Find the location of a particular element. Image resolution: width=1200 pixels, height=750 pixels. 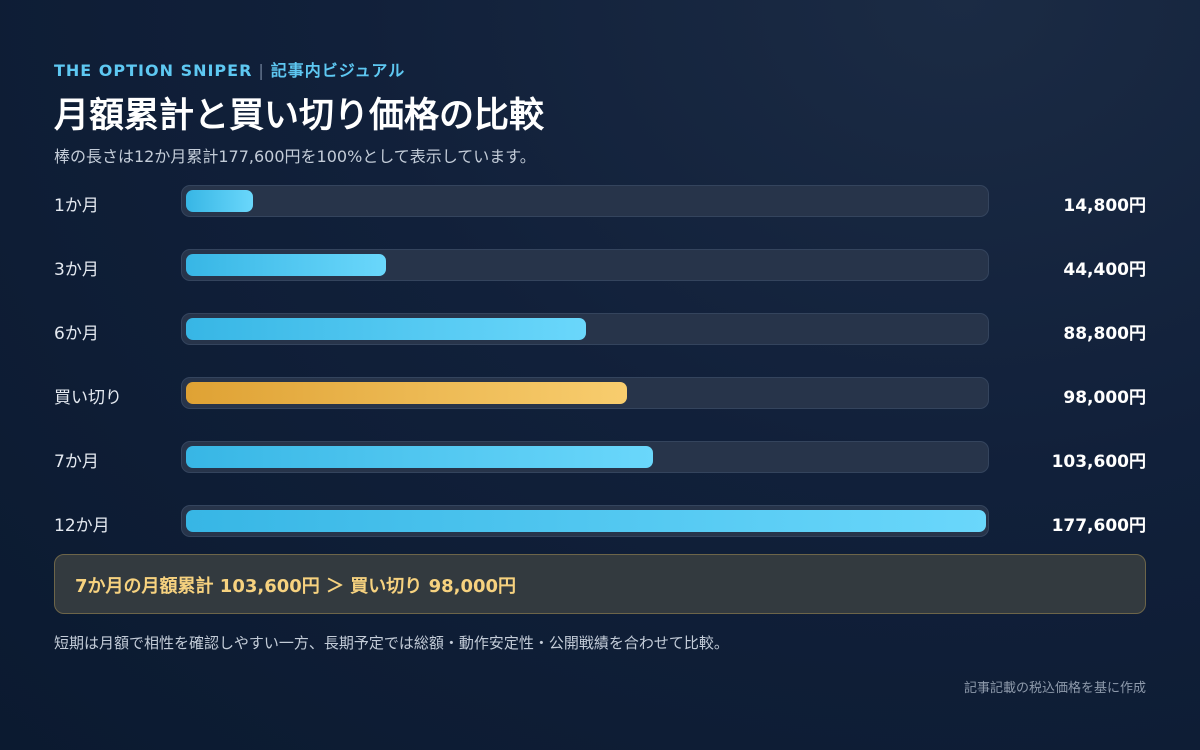

value-label: 14,800円 is located at coordinates (1104, 206).